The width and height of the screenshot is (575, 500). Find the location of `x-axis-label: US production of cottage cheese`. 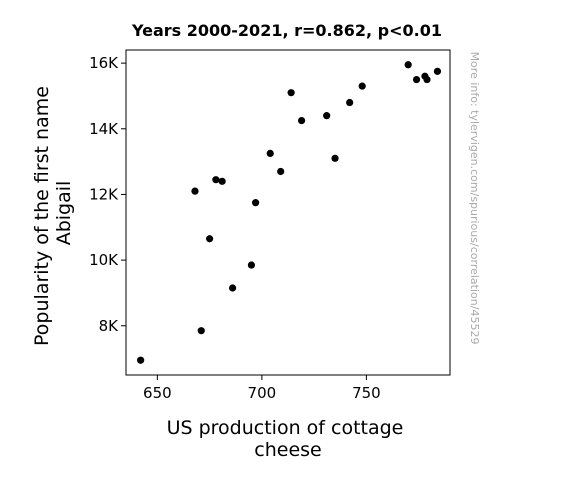

x-axis-label: US production of cottage cheese is located at coordinates (288, 439).